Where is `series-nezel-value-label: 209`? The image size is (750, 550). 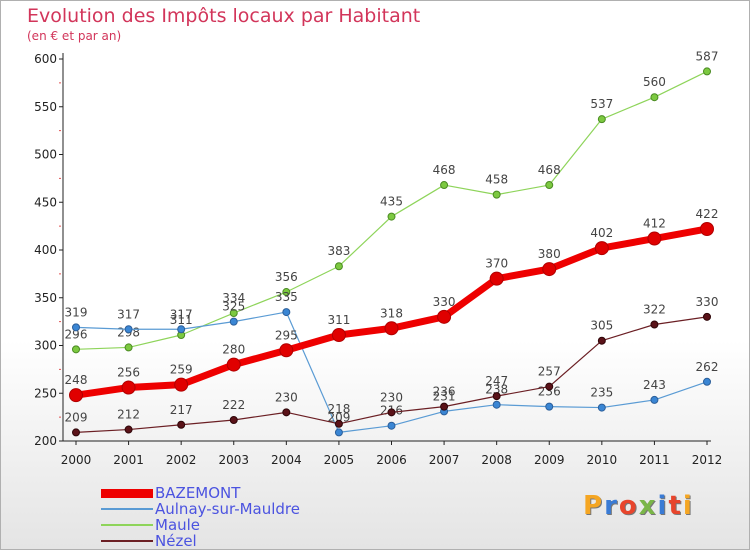
series-nezel-value-label: 209 is located at coordinates (76, 417).